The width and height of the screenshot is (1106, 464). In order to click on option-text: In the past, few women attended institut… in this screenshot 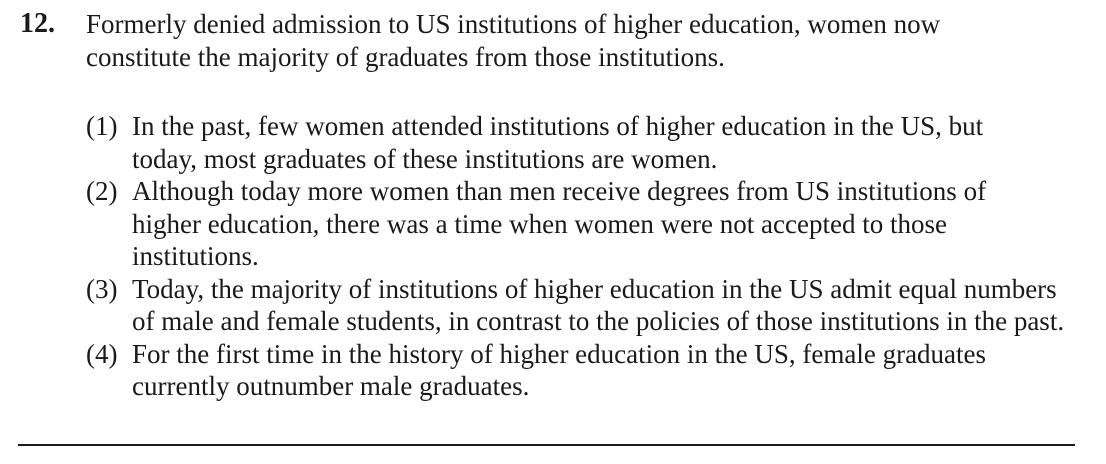, I will do `click(558, 142)`.